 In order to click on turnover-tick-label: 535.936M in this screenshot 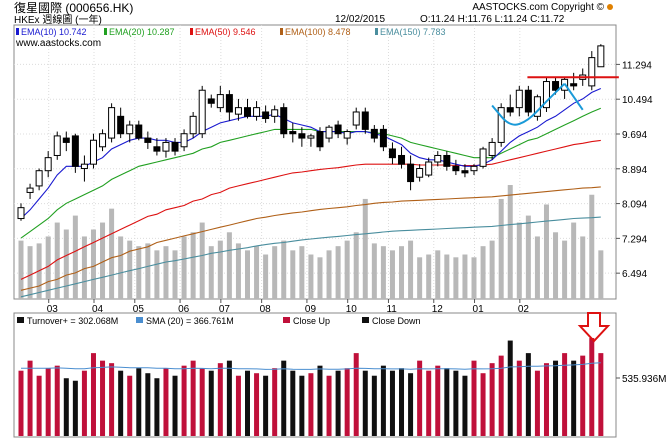, I will do `click(644, 379)`.